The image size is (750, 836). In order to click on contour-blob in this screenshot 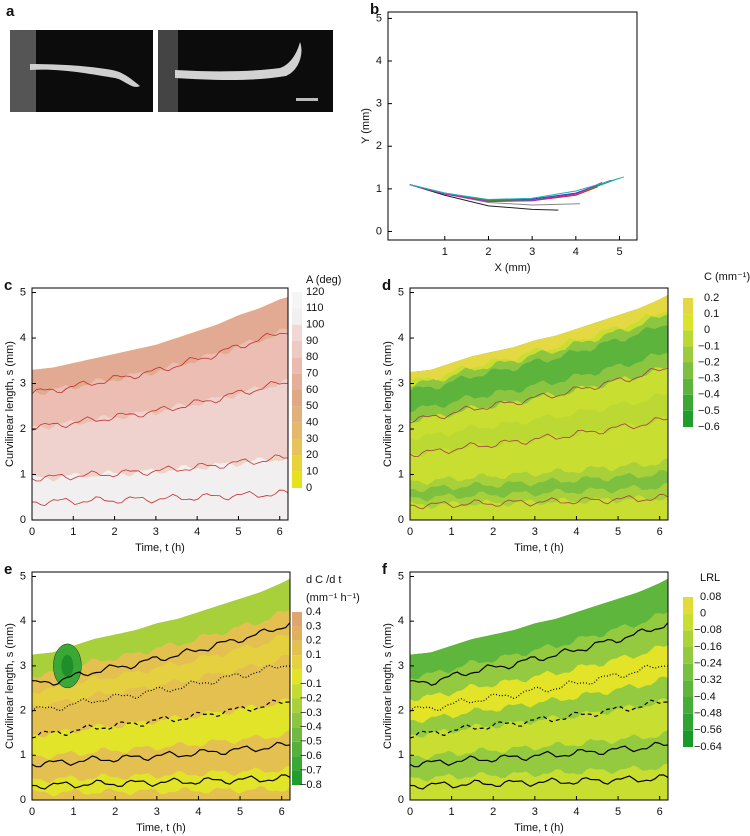, I will do `click(67, 665)`.